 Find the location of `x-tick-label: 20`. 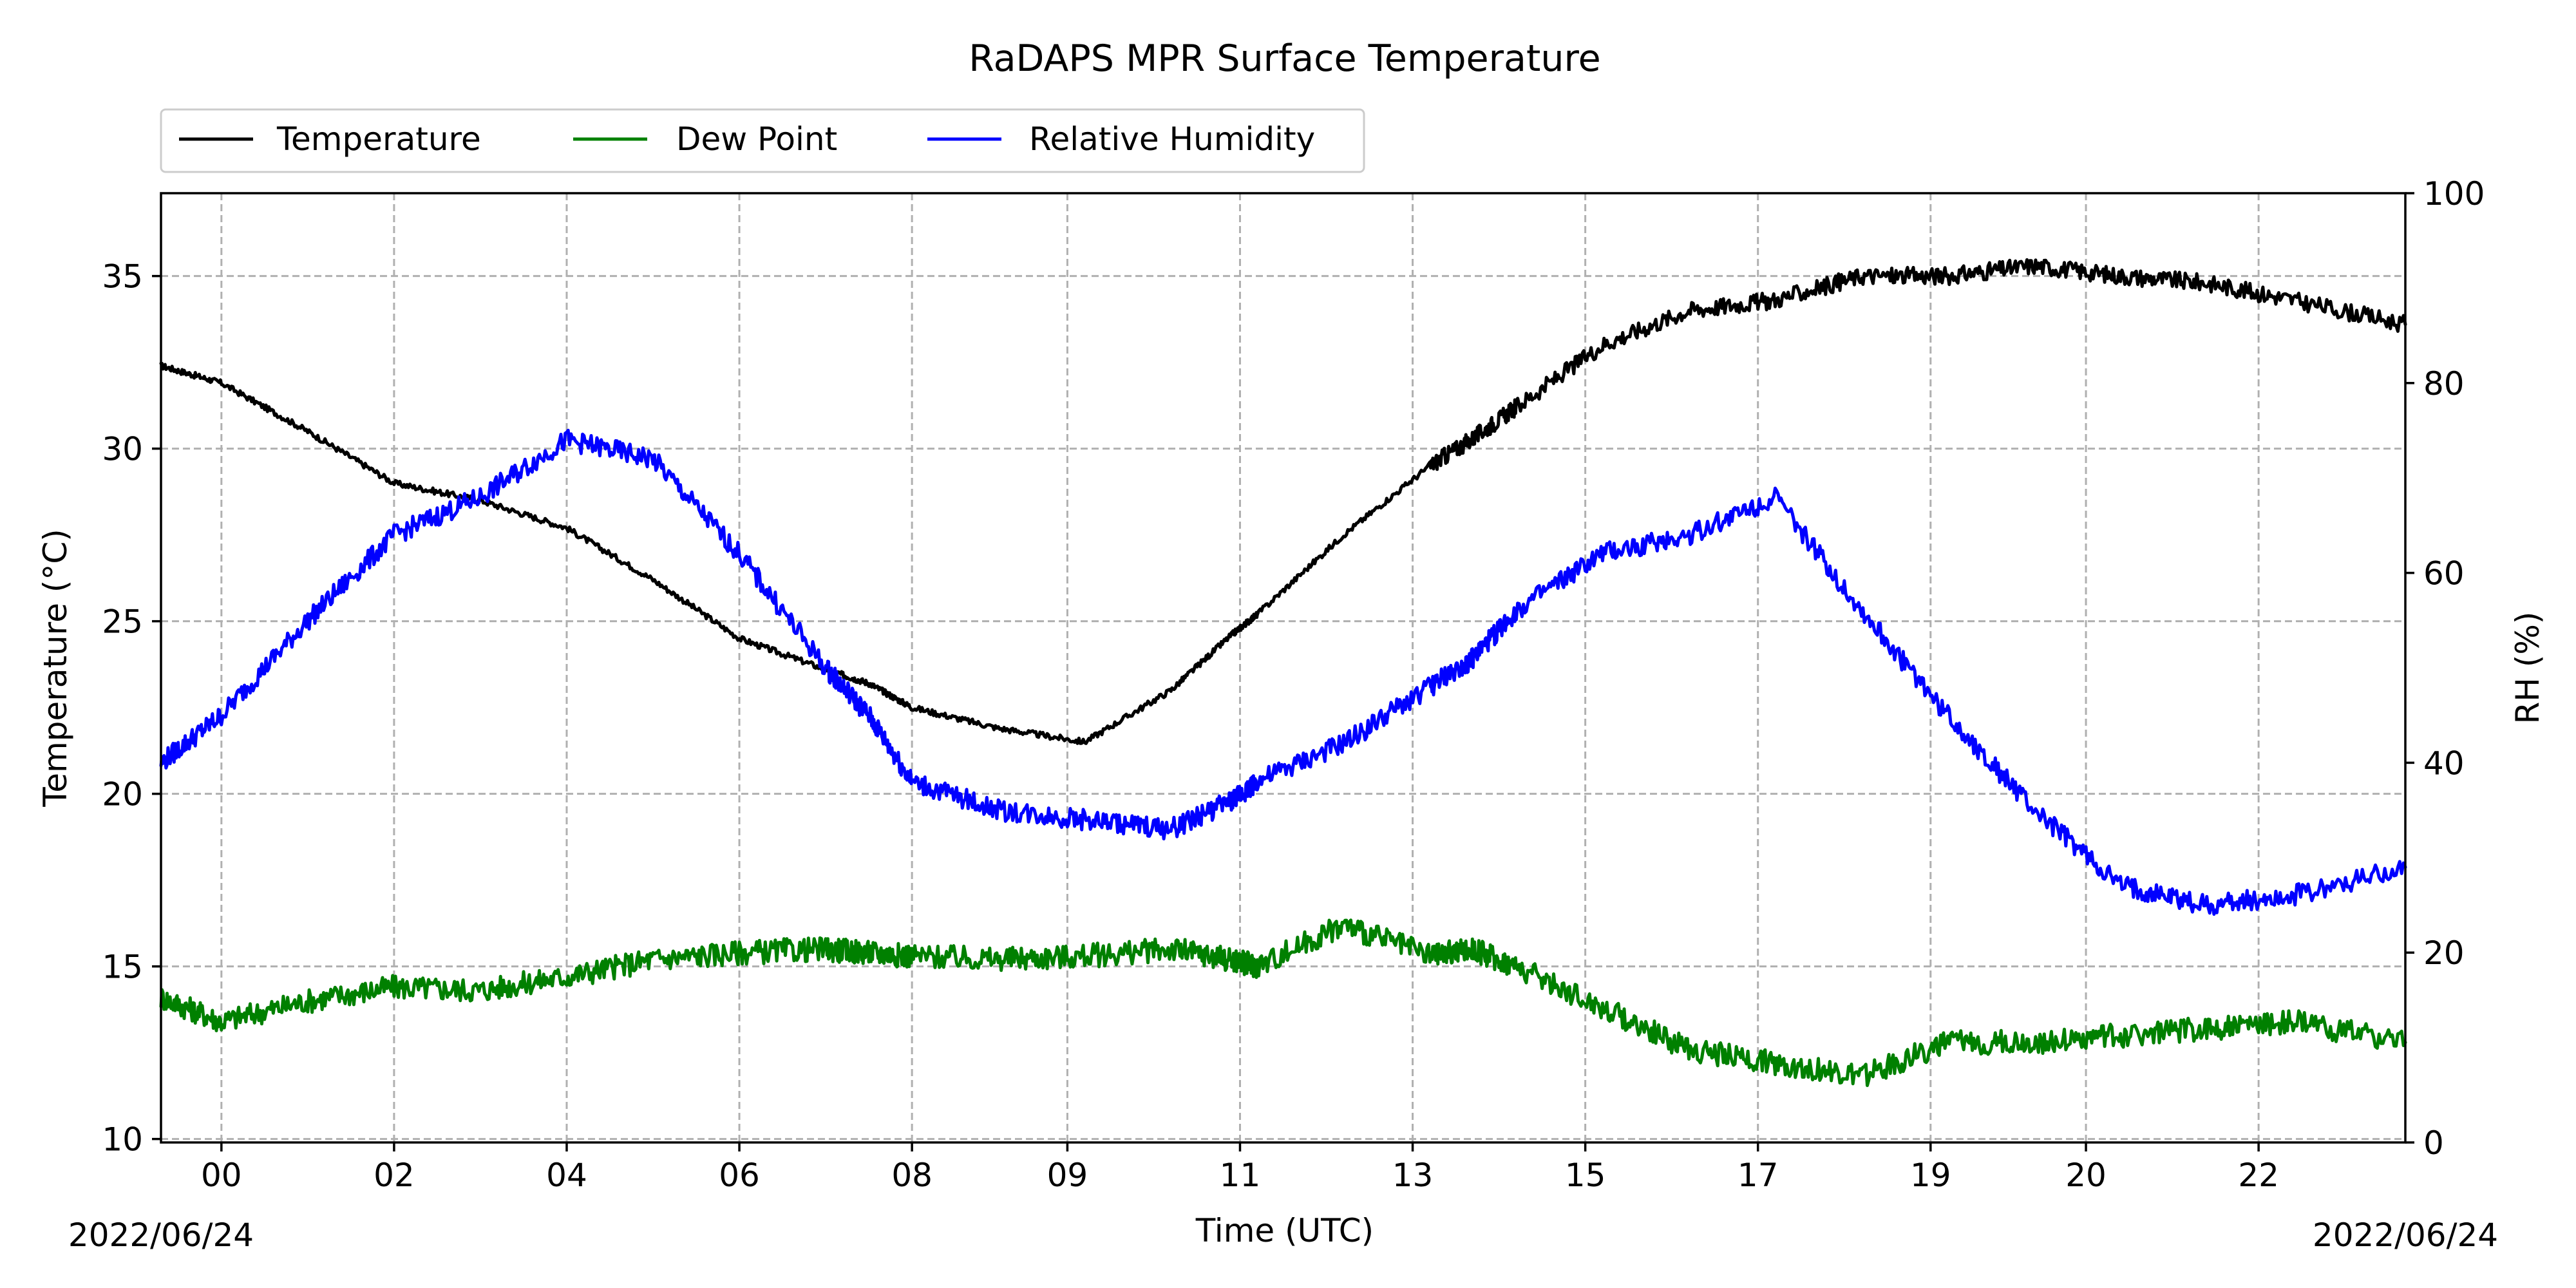

x-tick-label: 20 is located at coordinates (2086, 1175).